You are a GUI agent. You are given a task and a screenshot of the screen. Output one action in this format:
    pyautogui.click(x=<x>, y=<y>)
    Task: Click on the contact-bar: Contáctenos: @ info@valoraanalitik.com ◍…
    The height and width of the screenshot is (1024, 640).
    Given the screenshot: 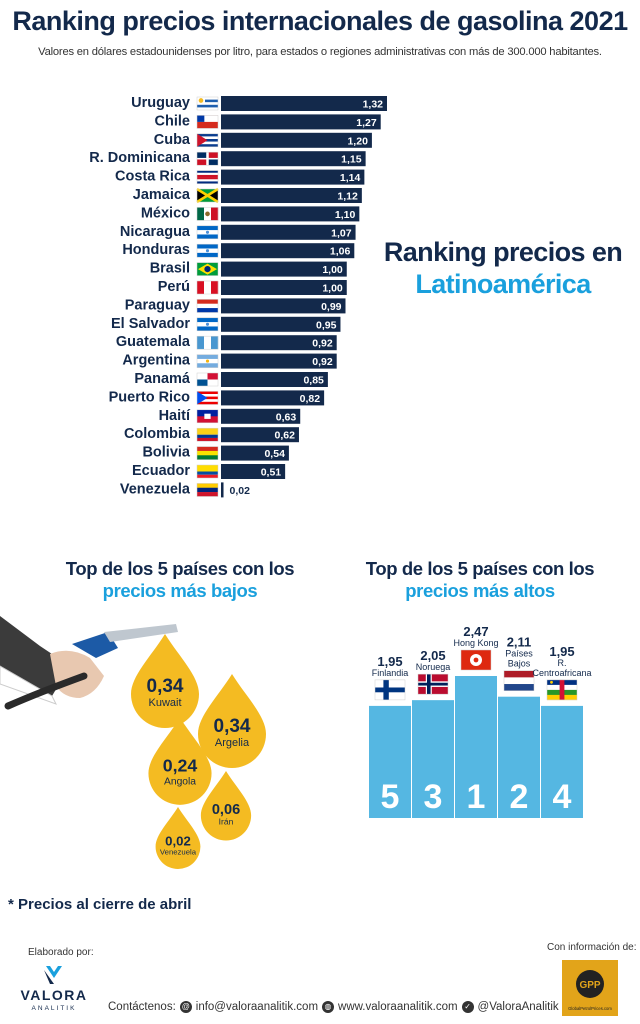 What is the action you would take?
    pyautogui.click(x=333, y=1007)
    